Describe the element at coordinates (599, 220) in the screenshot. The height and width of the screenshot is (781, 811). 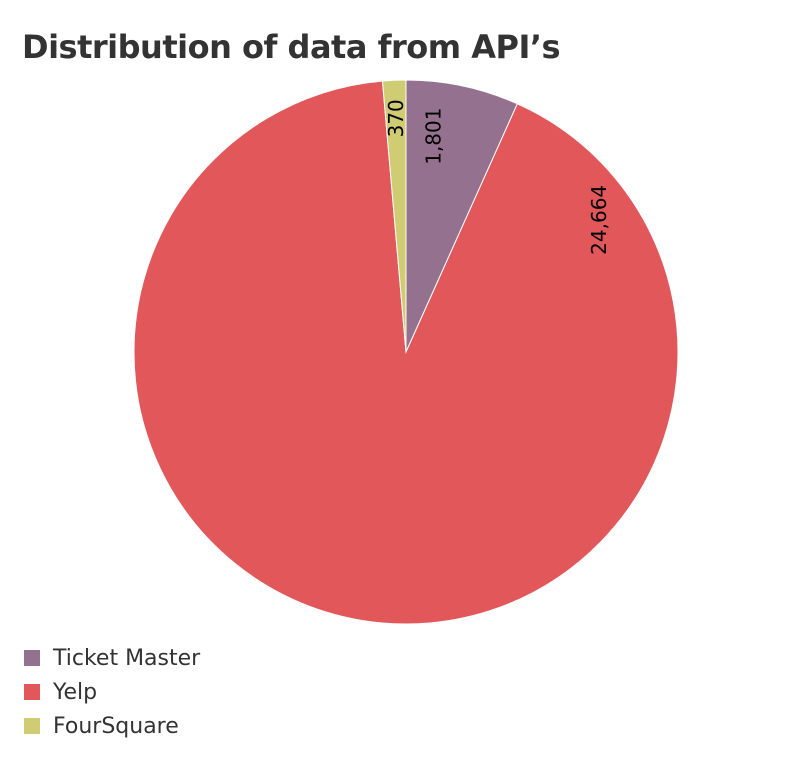
I see `pie-label-yelp: 24,664` at that location.